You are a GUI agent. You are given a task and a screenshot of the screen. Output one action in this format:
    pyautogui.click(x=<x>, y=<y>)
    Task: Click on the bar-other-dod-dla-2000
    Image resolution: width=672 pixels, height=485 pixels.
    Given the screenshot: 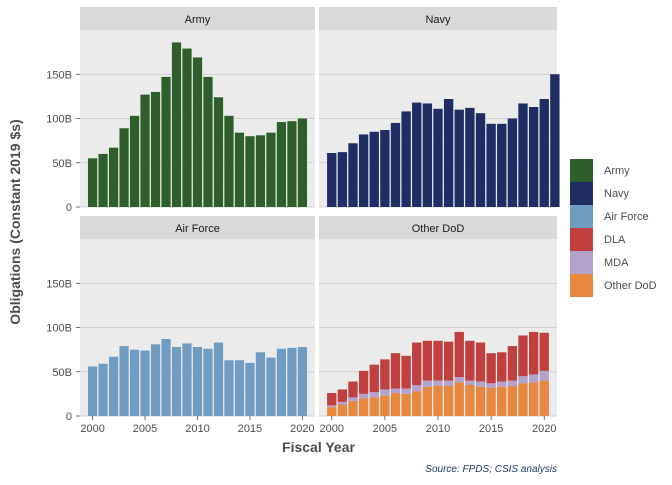 What is the action you would take?
    pyautogui.click(x=332, y=399)
    